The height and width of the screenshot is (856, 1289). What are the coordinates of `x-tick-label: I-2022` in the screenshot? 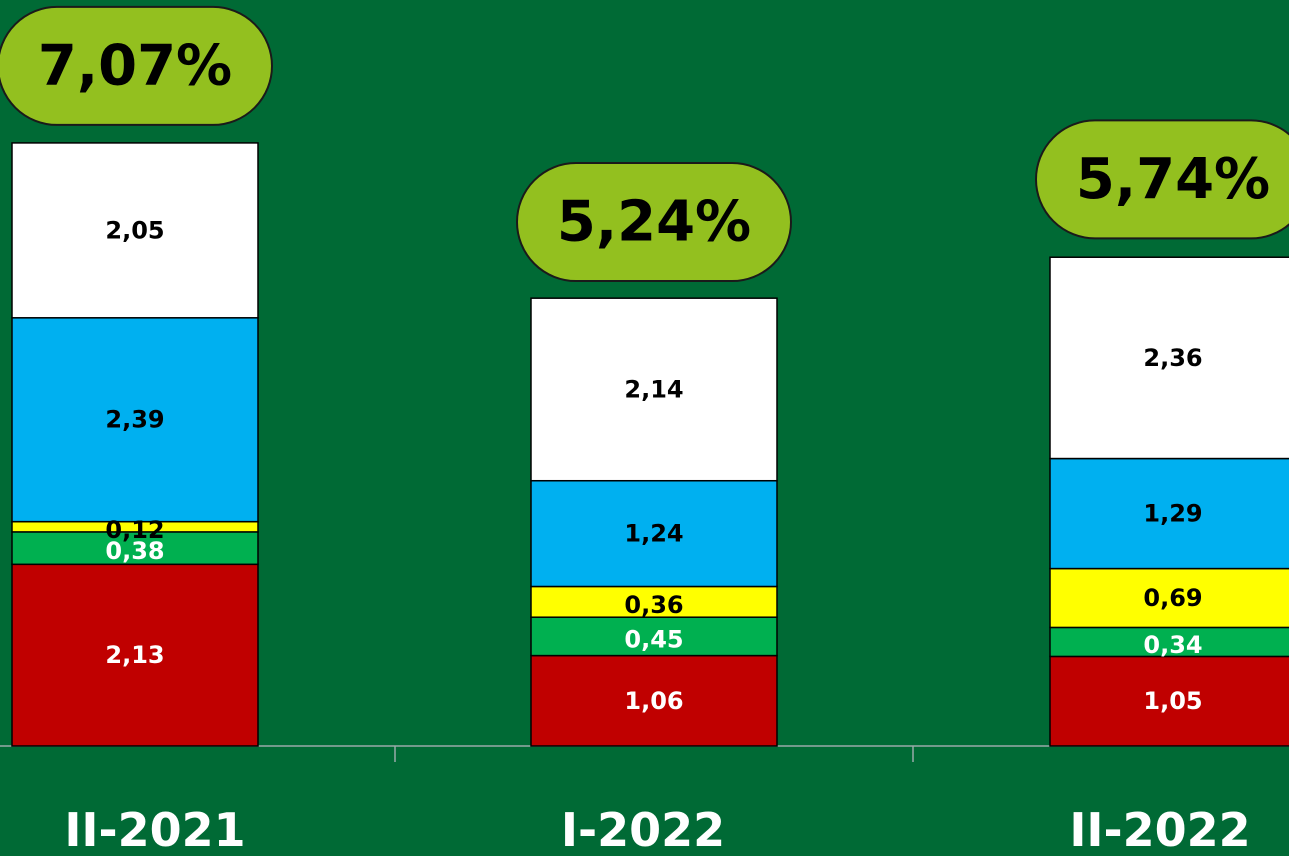 It's located at (643, 829).